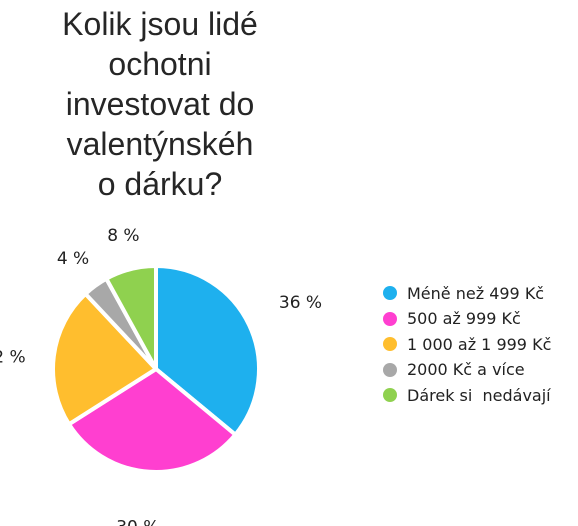 This screenshot has height=526, width=578. I want to click on legend-label: 2000 Kč a více, so click(466, 369).